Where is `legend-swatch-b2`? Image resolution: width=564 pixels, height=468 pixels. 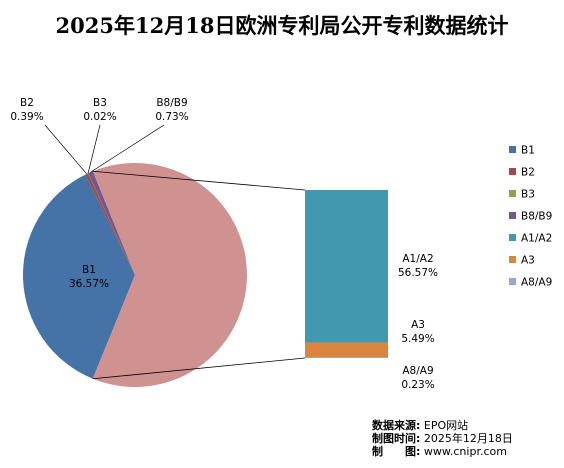
legend-swatch-b2 is located at coordinates (512, 171).